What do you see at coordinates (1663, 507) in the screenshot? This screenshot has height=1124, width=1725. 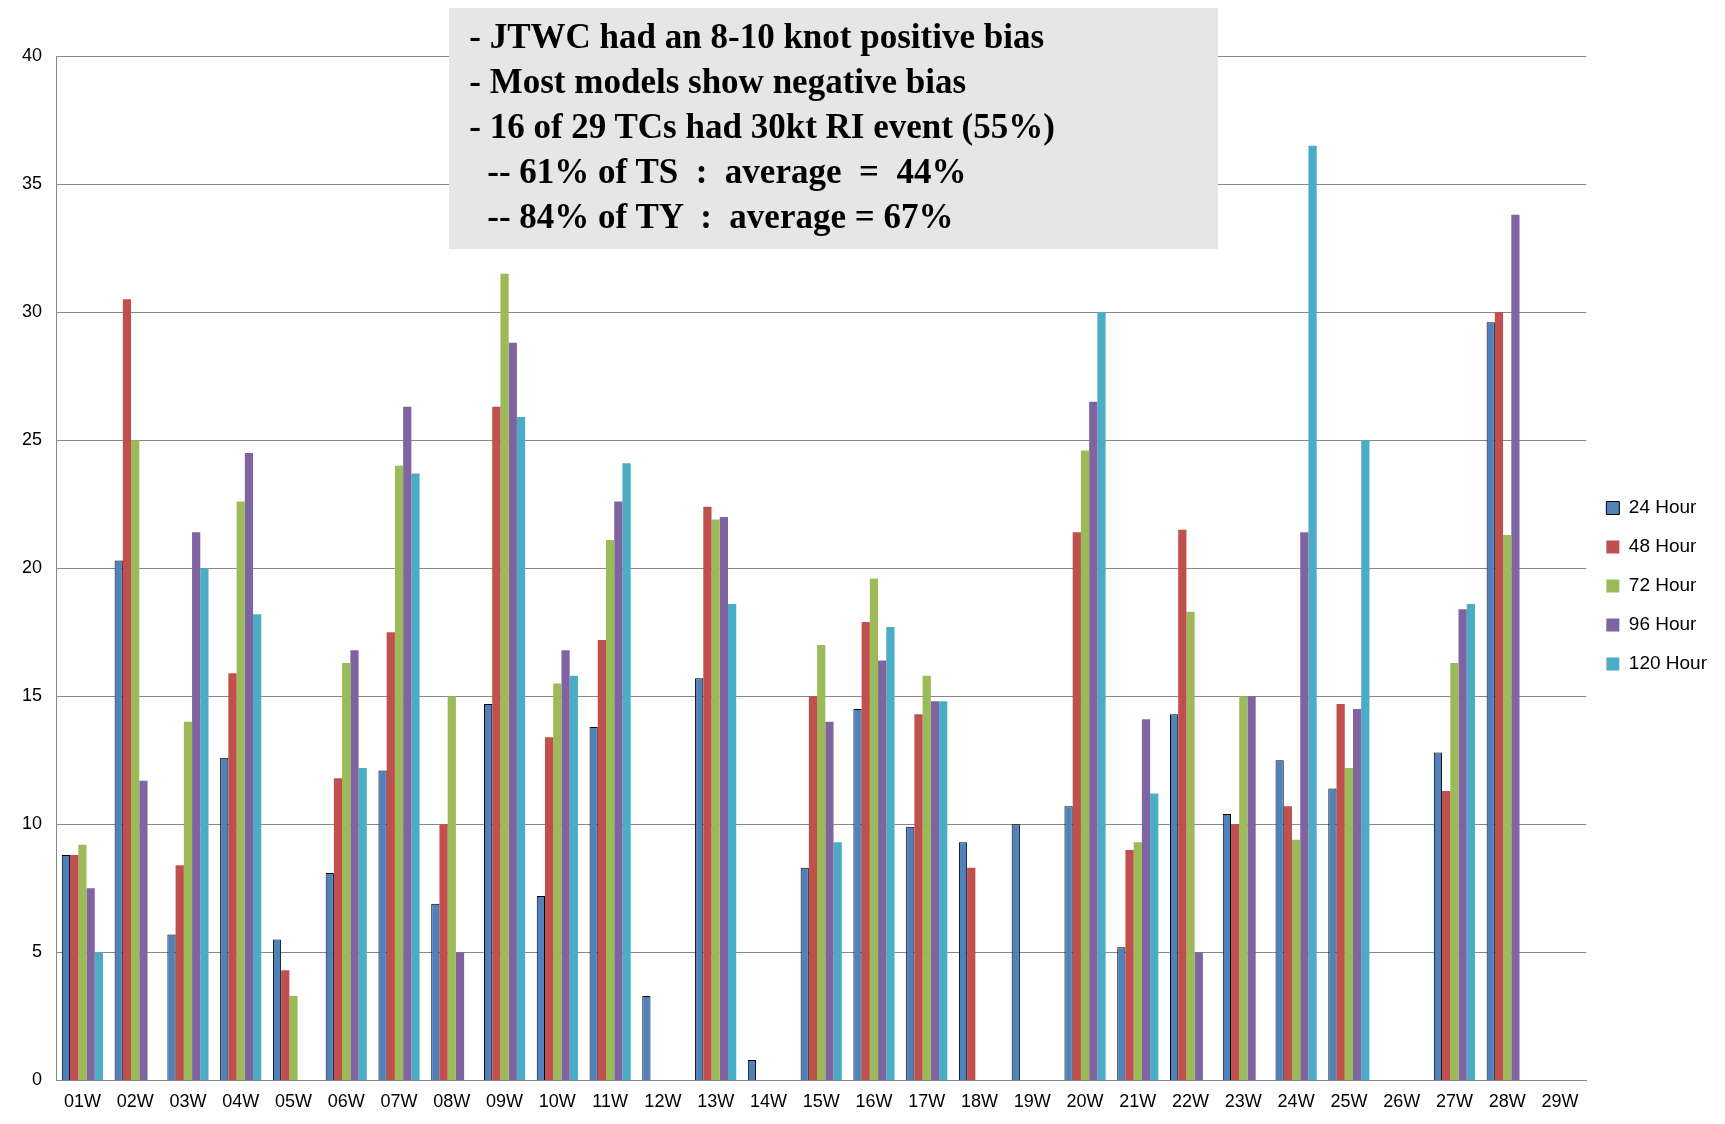 I see `legend-label: 24 Hour` at bounding box center [1663, 507].